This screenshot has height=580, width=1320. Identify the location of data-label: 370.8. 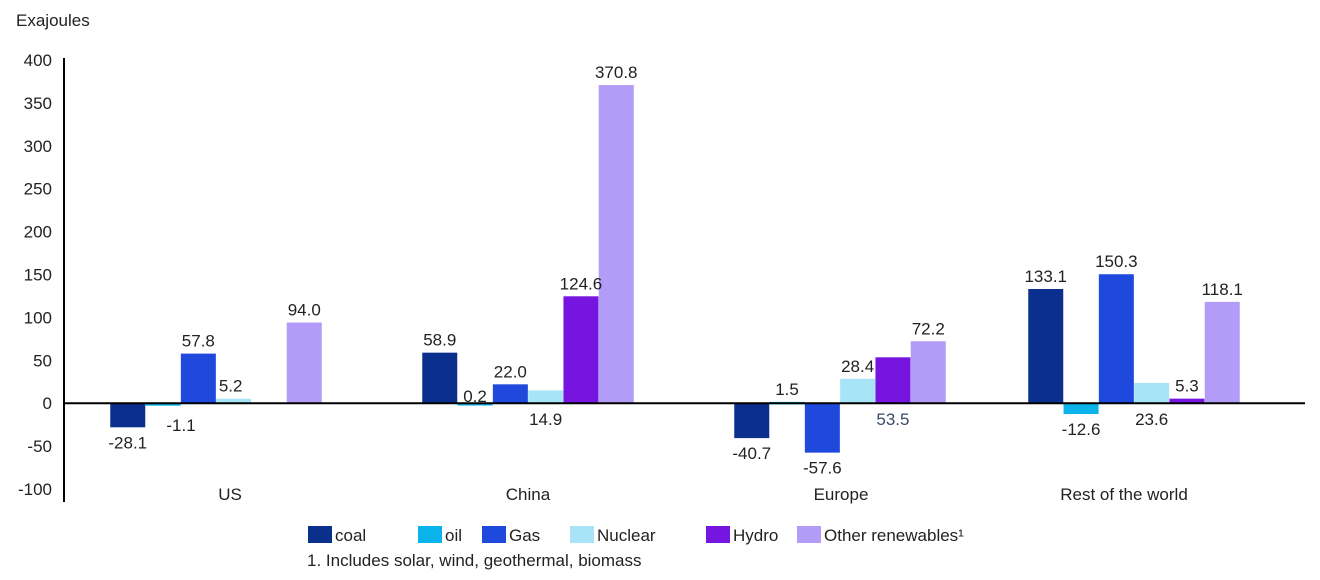
(616, 72).